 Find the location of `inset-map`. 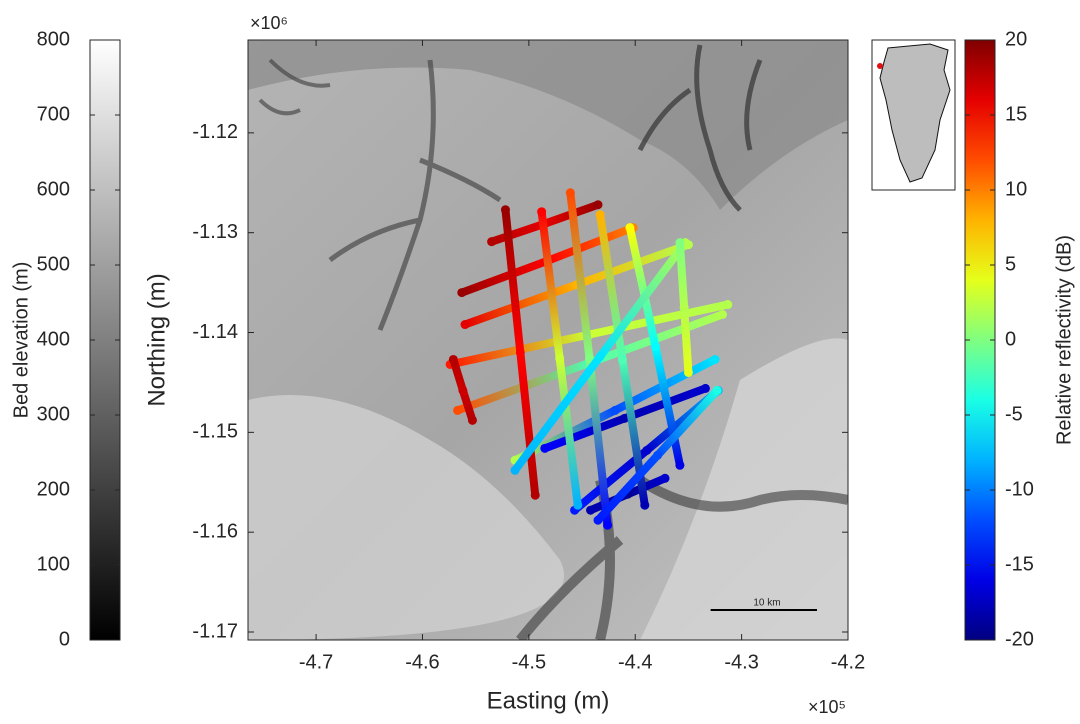

inset-map is located at coordinates (913, 115).